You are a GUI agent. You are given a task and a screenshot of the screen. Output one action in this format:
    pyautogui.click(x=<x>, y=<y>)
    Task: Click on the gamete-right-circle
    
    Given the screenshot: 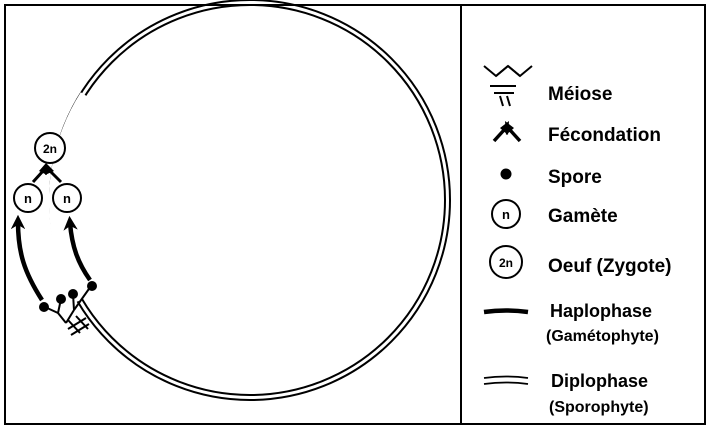 What is the action you would take?
    pyautogui.click(x=67, y=198)
    